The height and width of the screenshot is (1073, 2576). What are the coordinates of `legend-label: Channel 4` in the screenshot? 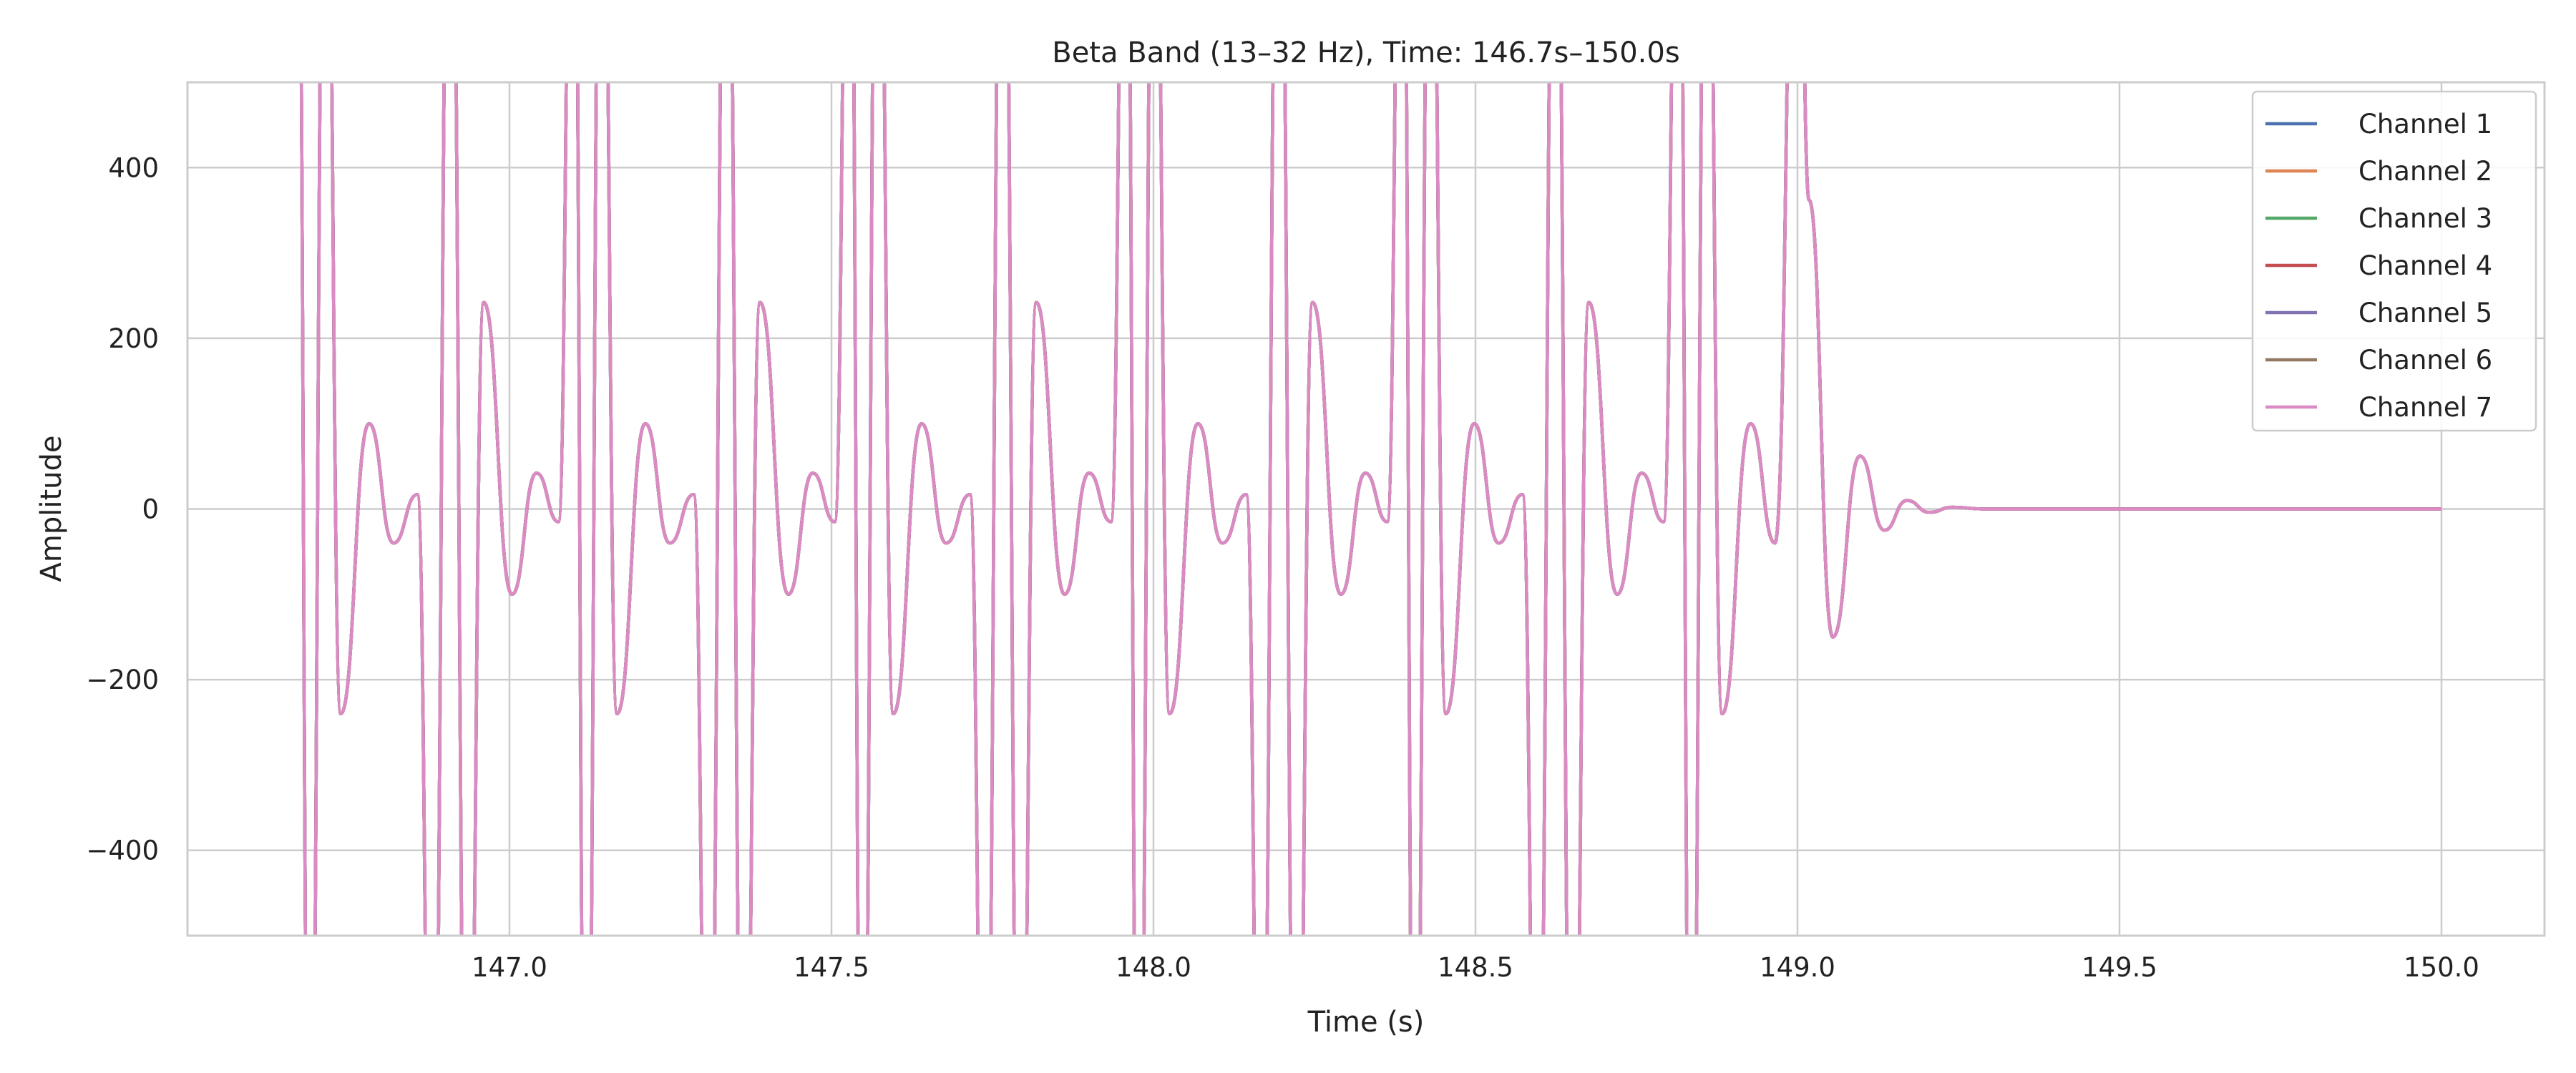 It's located at (2425, 265).